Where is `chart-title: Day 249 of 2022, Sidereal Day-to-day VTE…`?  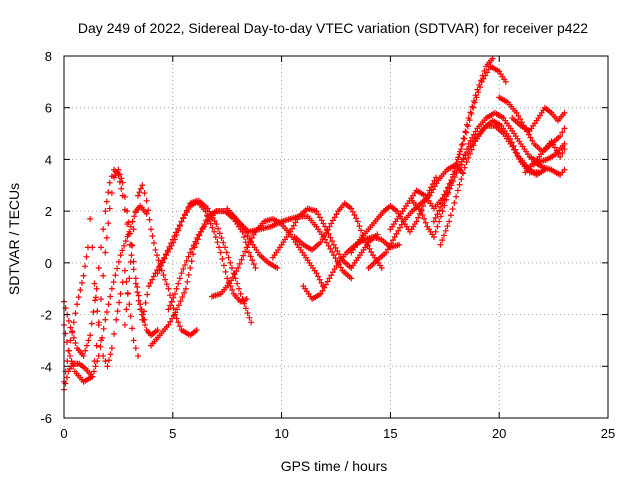
chart-title: Day 249 of 2022, Sidereal Day-to-day VTE… is located at coordinates (333, 28).